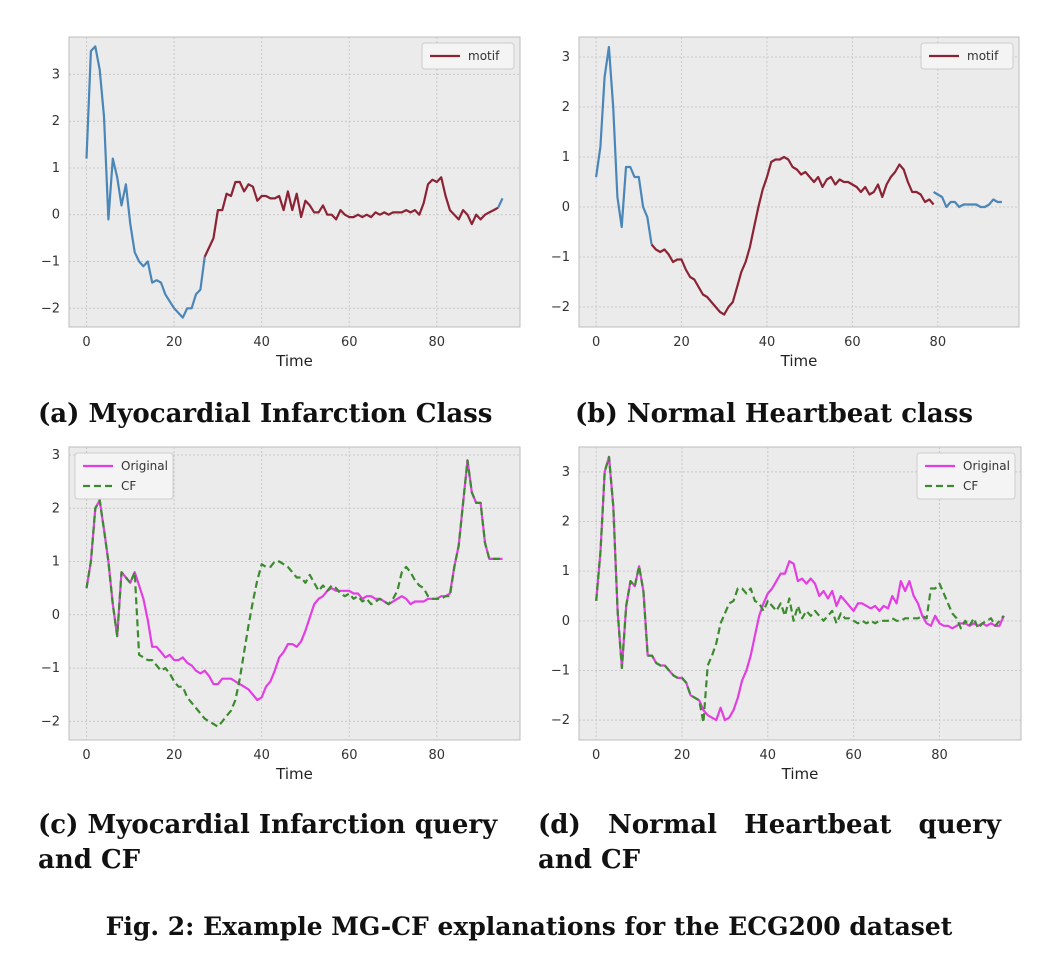 This screenshot has width=1058, height=972. Describe the element at coordinates (589, 860) in the screenshot. I see `caption-d-line2: and CF` at that location.